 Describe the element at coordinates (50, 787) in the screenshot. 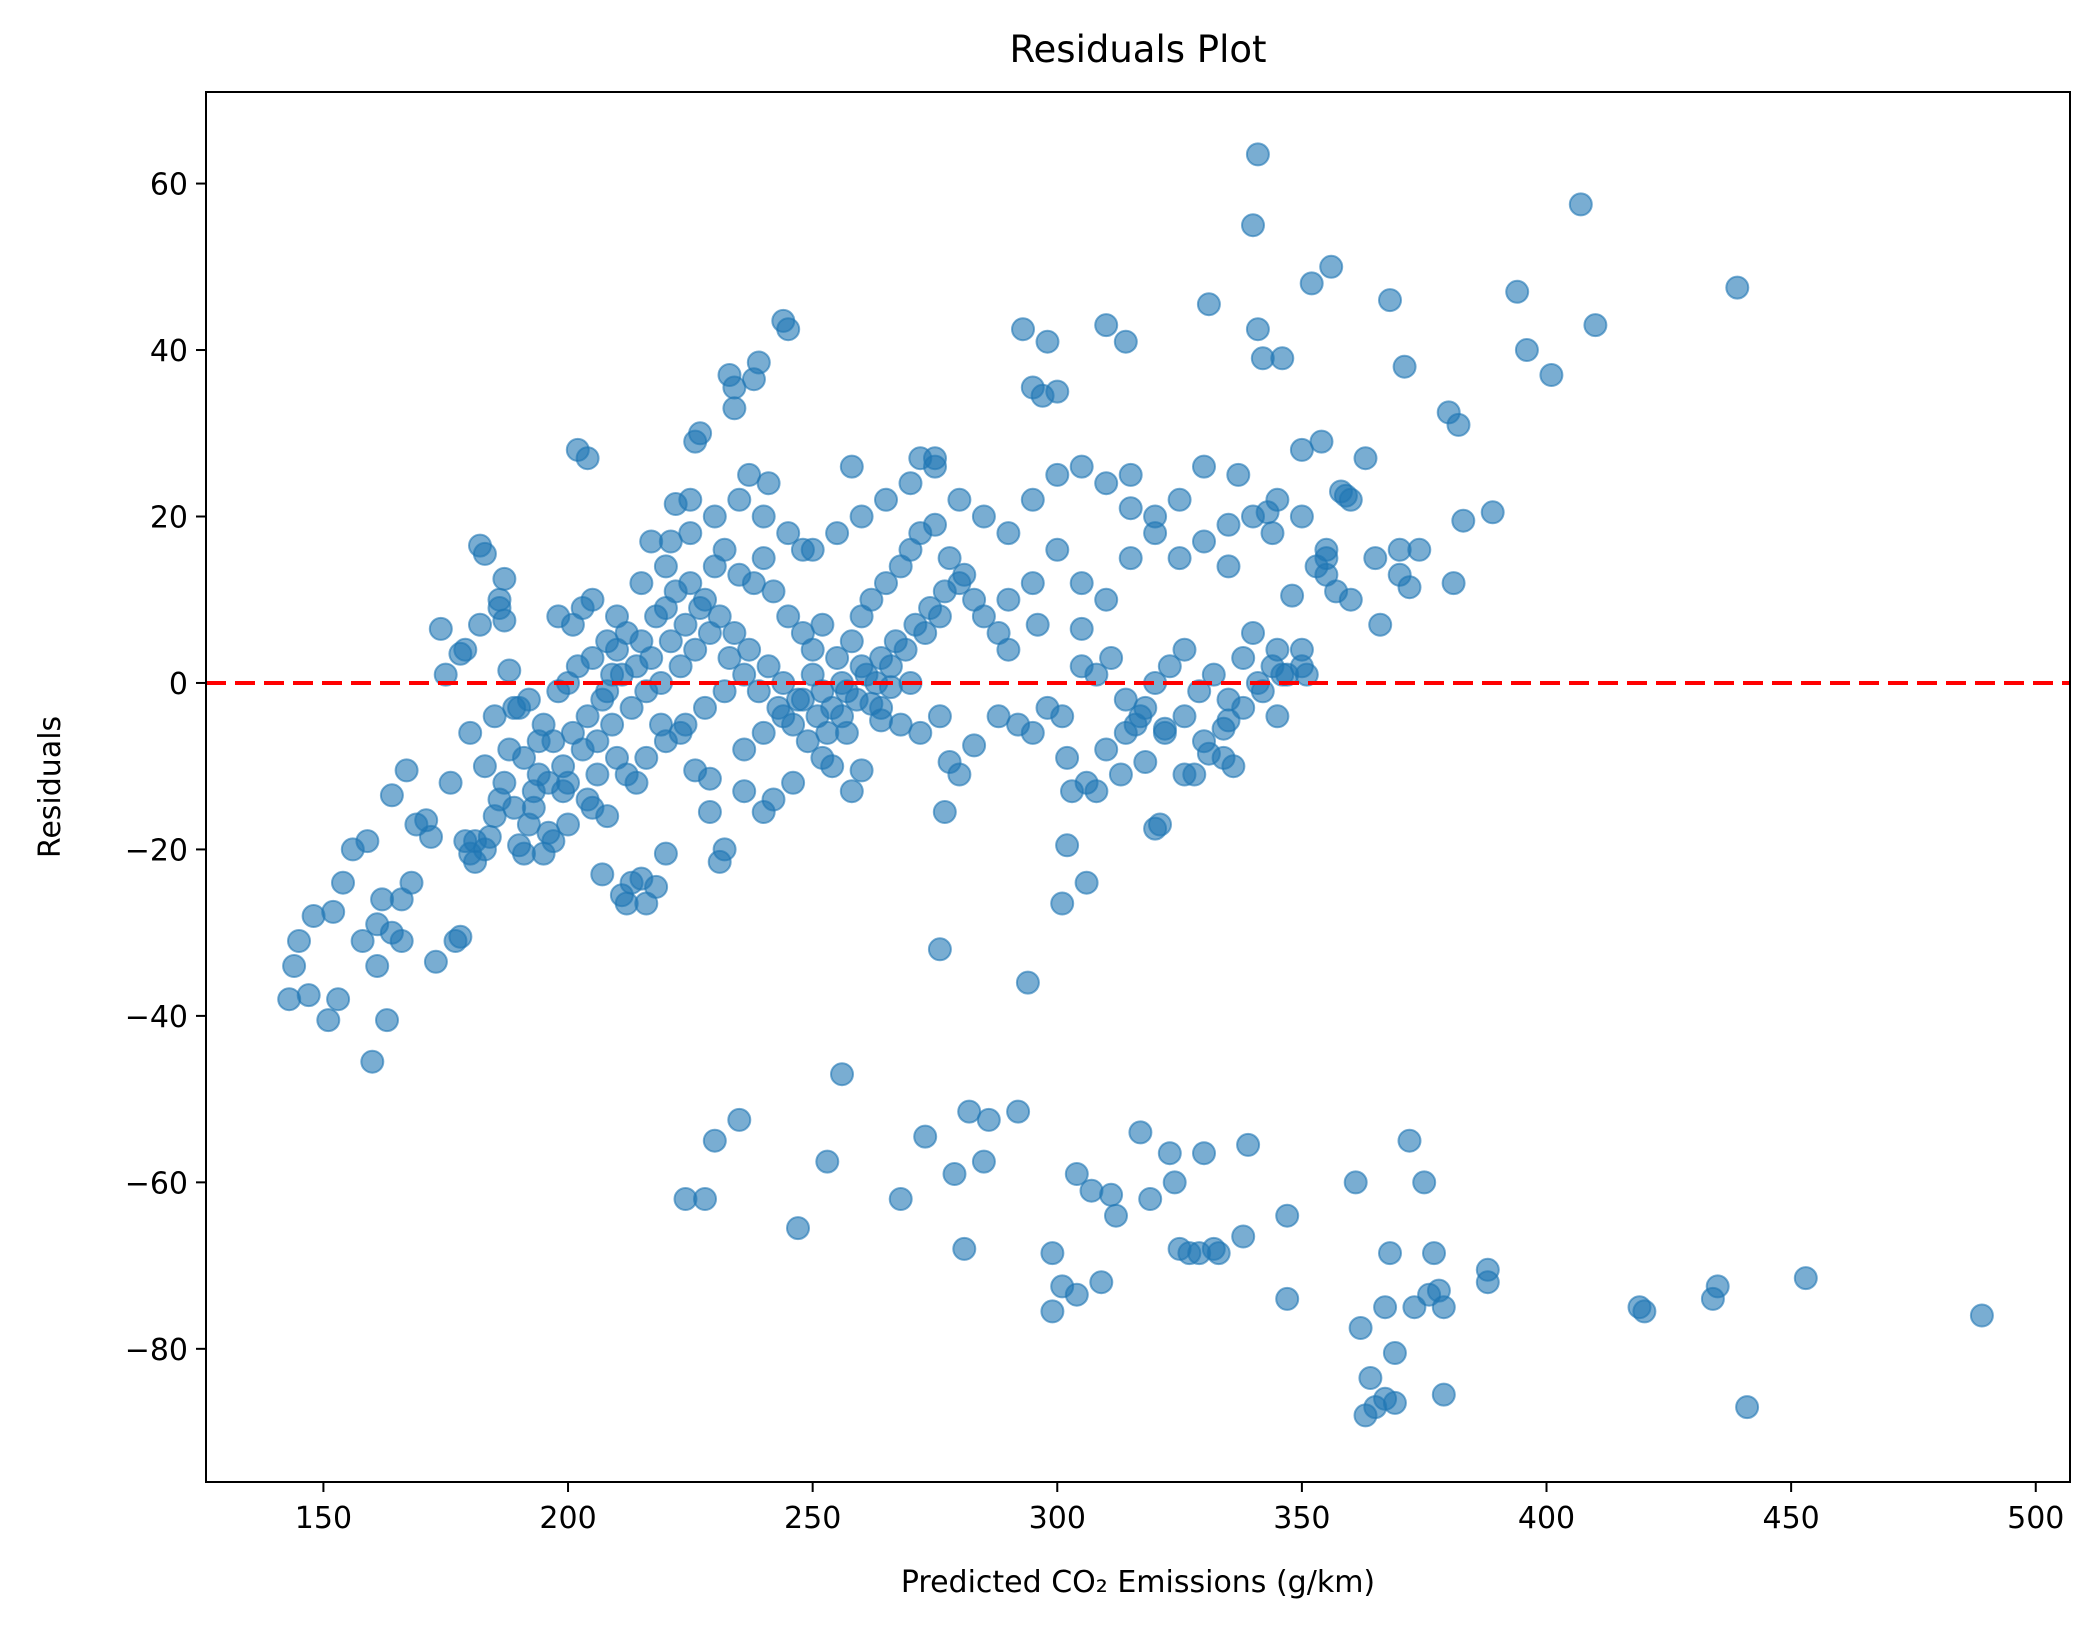

I see `y-axis-label: Residuals` at that location.